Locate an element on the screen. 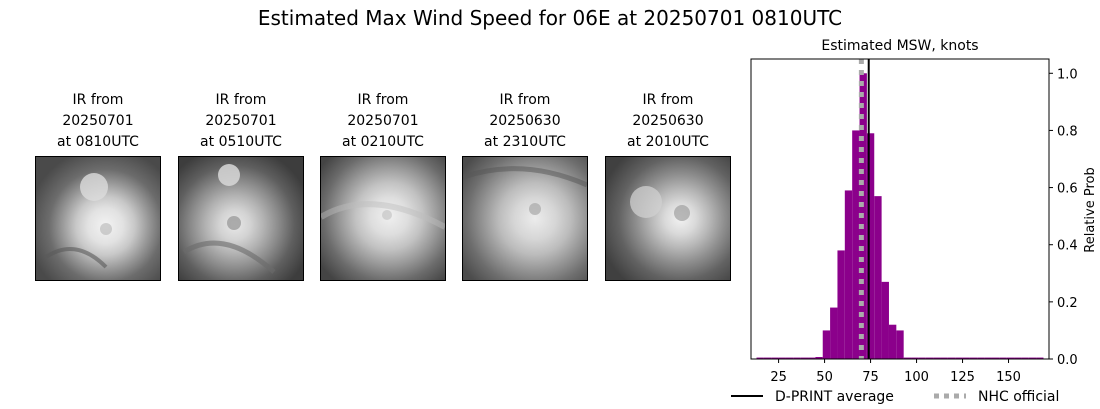 This screenshot has height=409, width=1100. y-tick-label: 1.0 is located at coordinates (1067, 74).